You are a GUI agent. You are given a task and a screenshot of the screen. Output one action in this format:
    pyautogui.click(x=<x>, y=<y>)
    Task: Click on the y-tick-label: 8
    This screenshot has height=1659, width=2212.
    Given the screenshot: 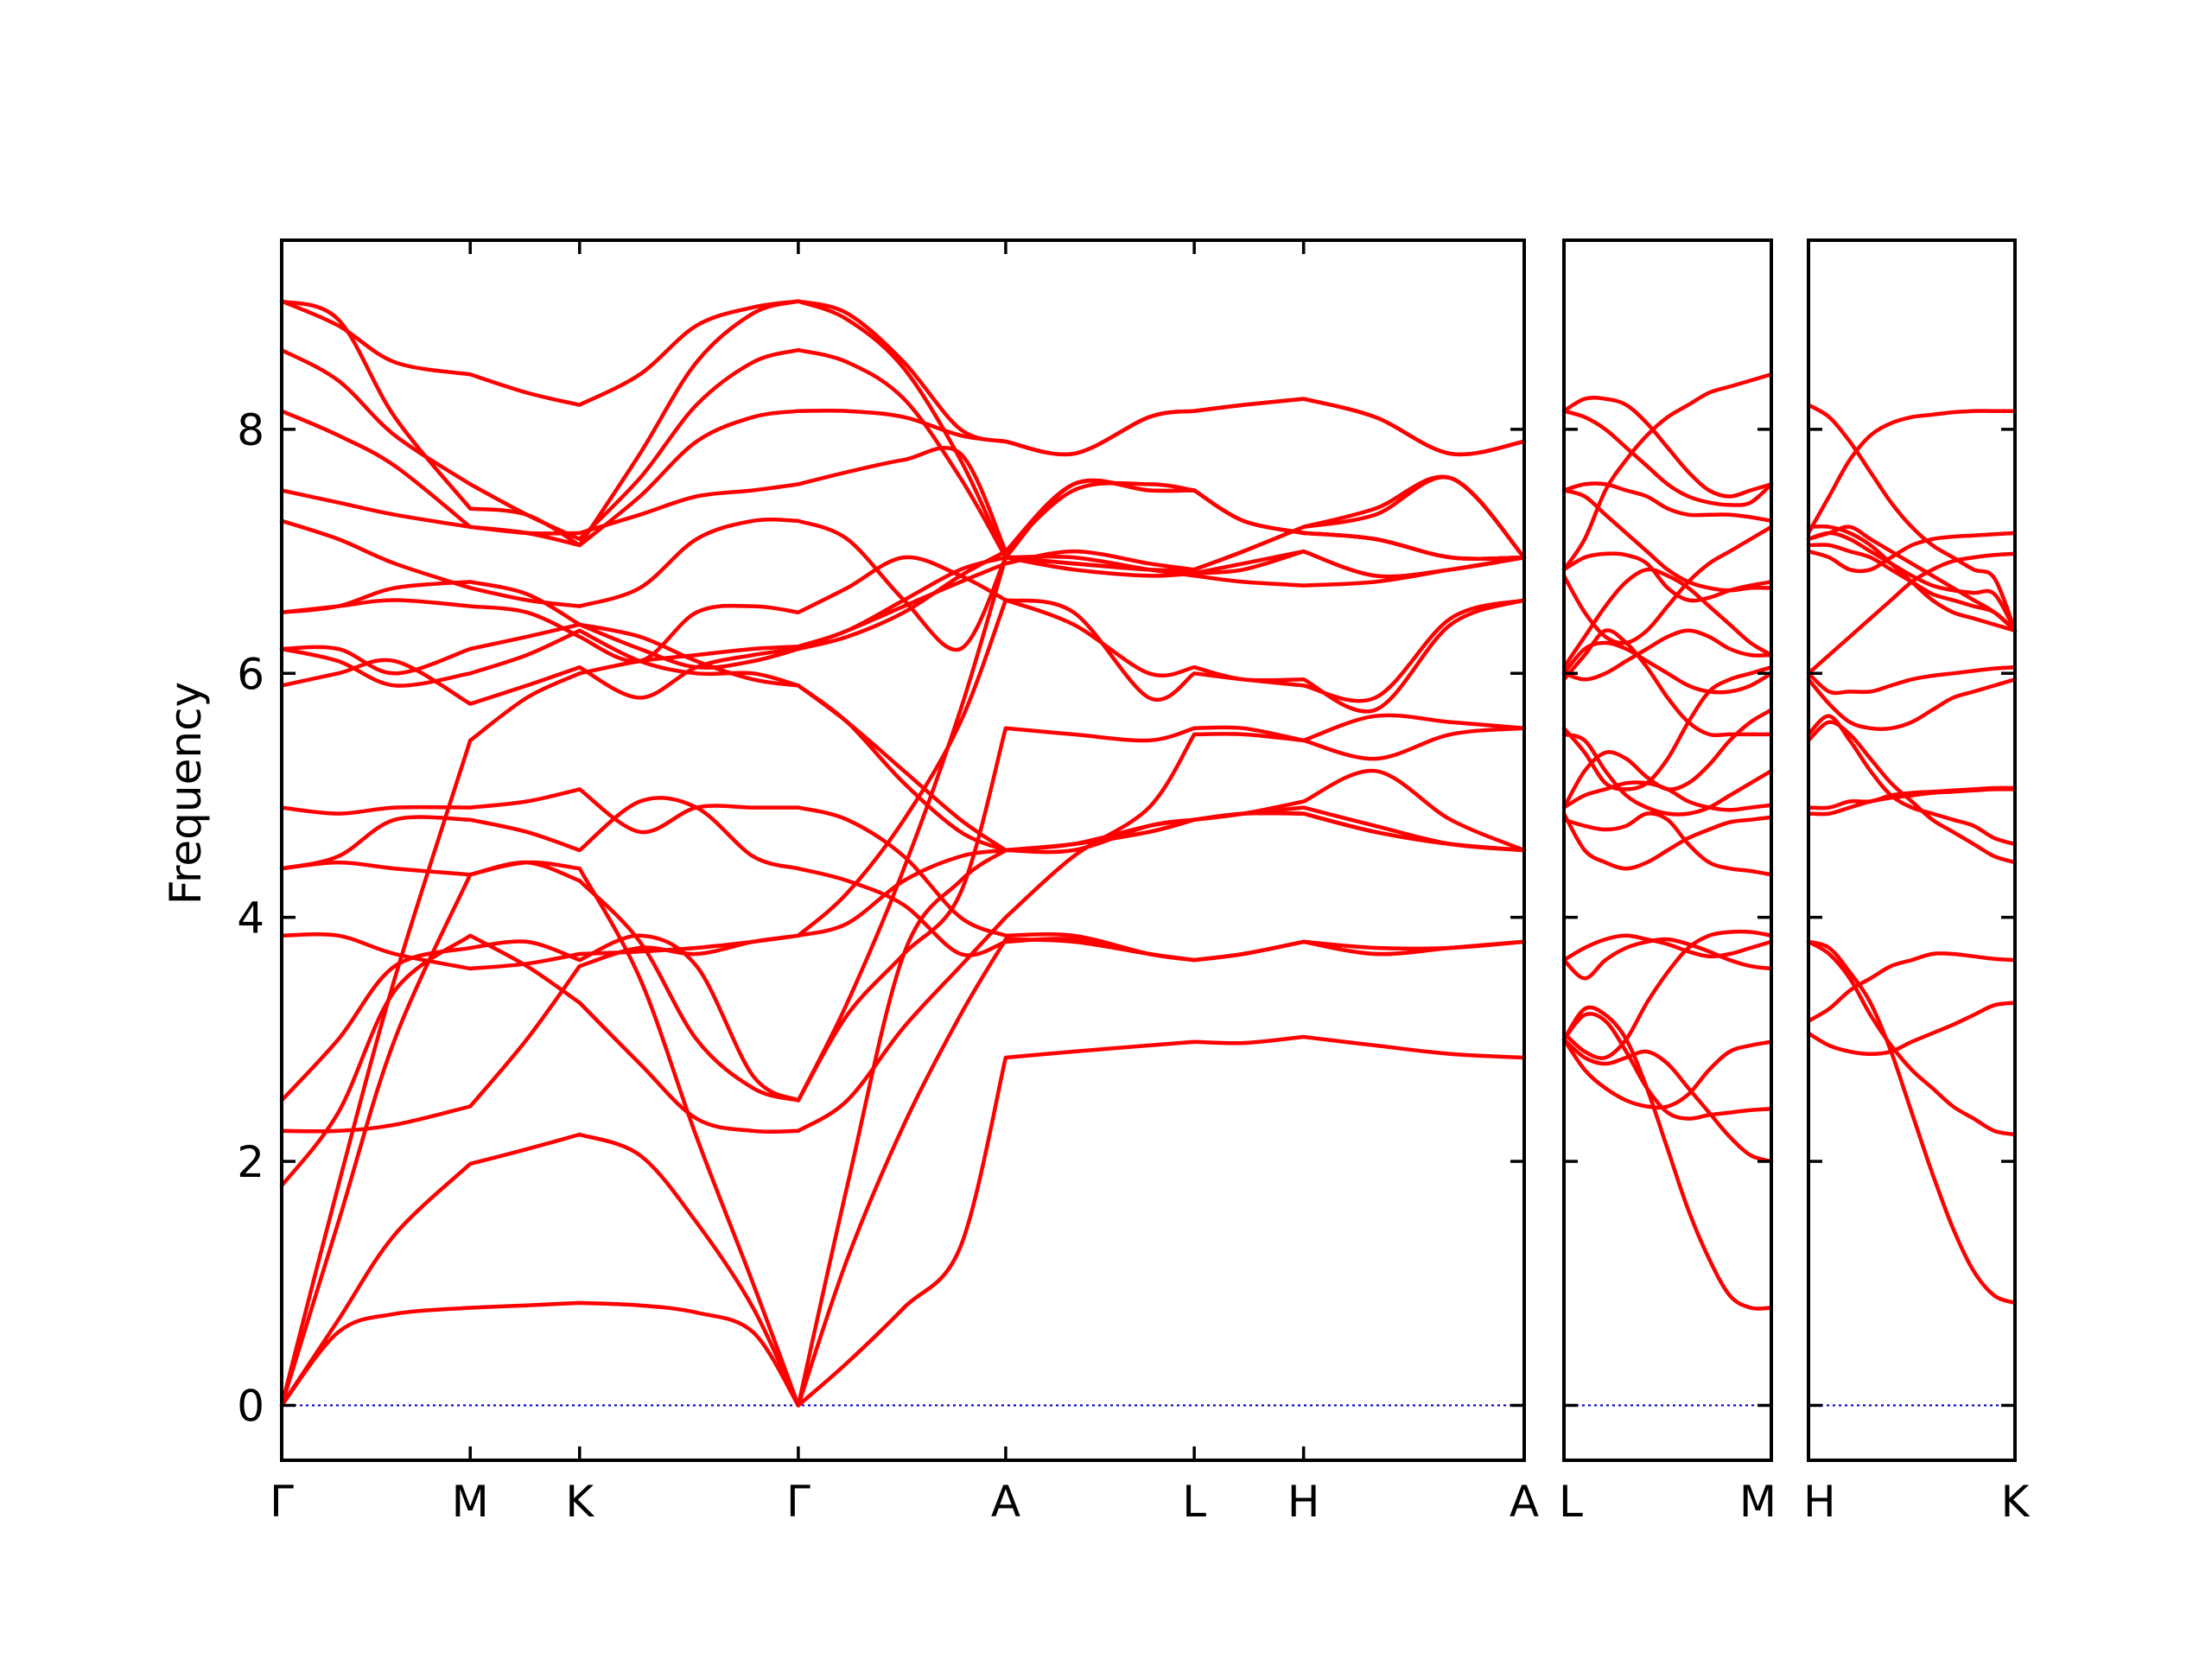 What is the action you would take?
    pyautogui.click(x=250, y=430)
    